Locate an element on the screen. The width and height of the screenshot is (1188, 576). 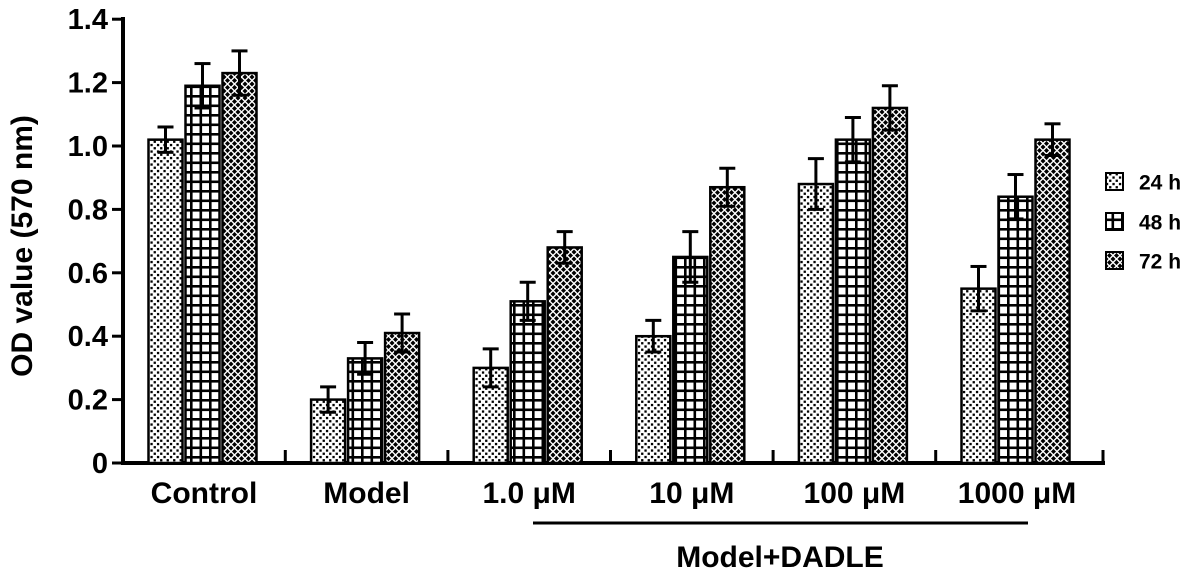
bar-48h-group5 is located at coordinates (1015, 330).